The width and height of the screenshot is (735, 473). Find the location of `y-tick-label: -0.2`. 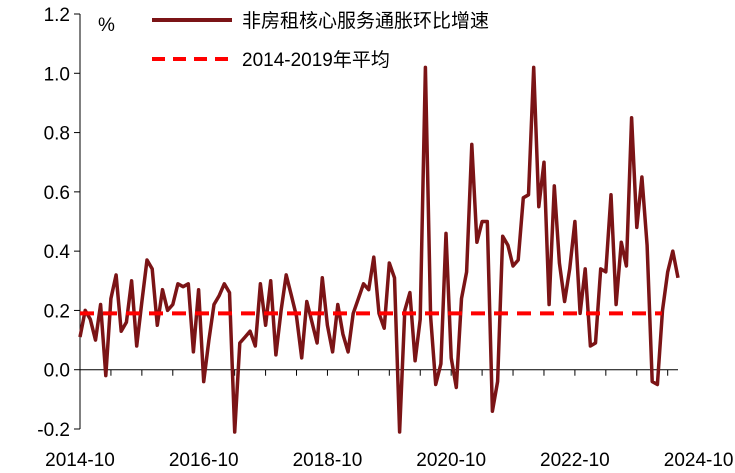

y-tick-label: -0.2 is located at coordinates (53, 430).